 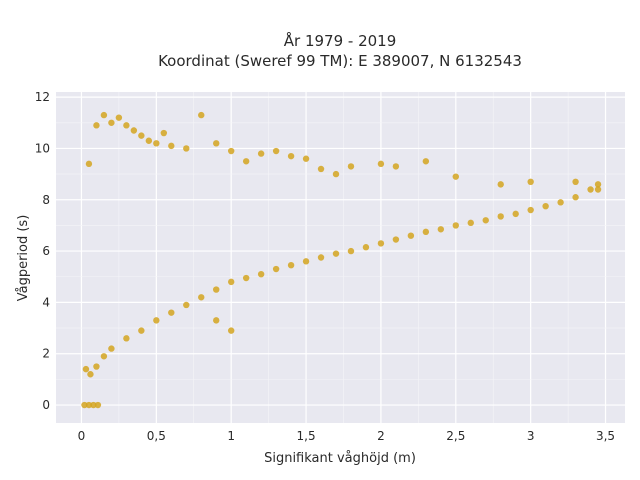 I want to click on y-tick-label: 0, so click(x=46, y=405).